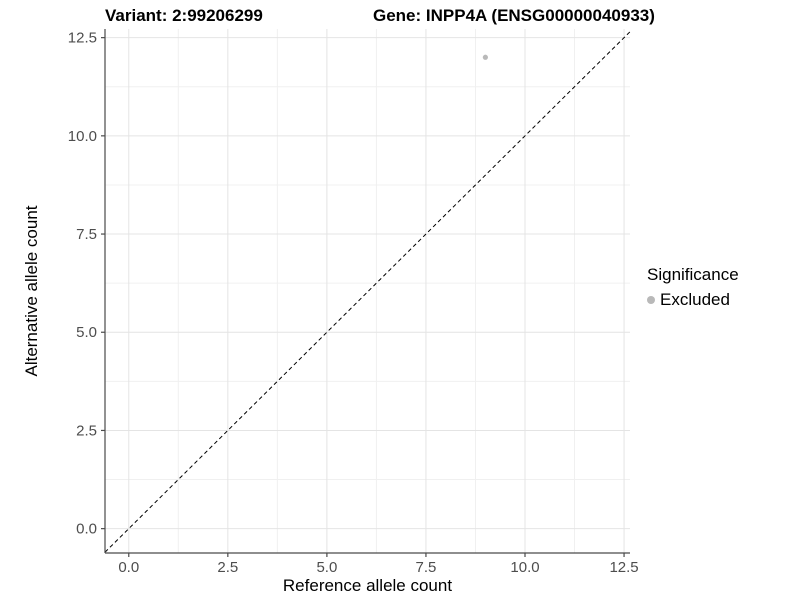 This screenshot has height=600, width=800. What do you see at coordinates (227, 567) in the screenshot?
I see `x-tick-label: 2.5` at bounding box center [227, 567].